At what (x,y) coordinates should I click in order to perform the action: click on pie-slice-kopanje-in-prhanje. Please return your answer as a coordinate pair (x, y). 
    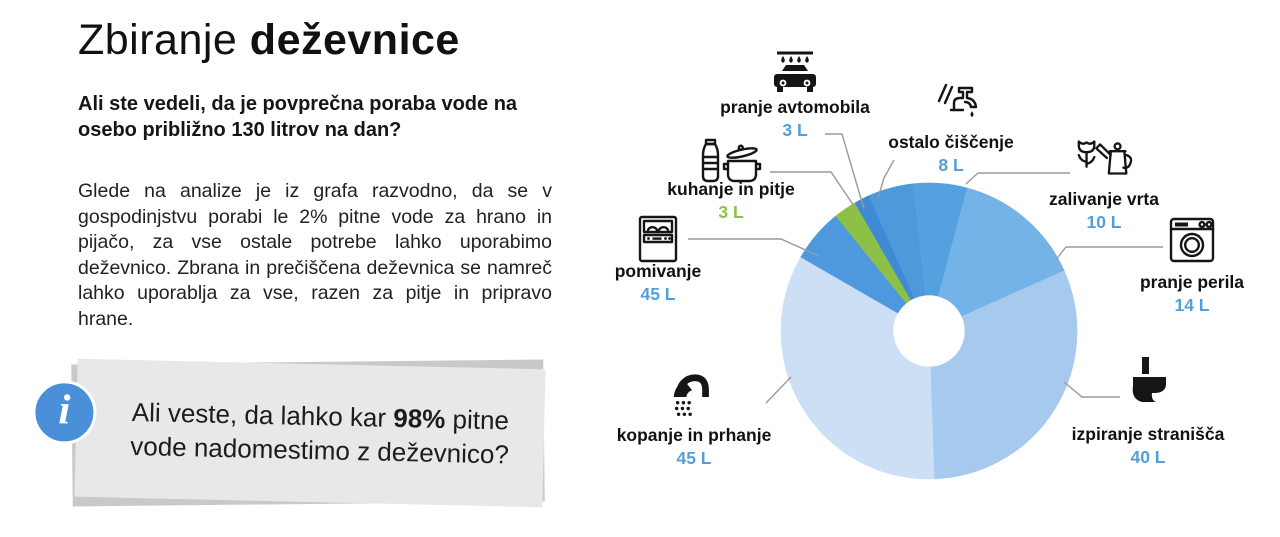
    Looking at the image, I should click on (857, 368).